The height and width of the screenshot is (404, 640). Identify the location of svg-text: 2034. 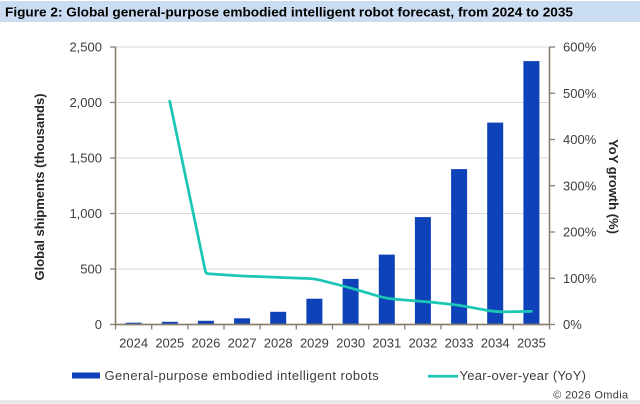
(495, 343).